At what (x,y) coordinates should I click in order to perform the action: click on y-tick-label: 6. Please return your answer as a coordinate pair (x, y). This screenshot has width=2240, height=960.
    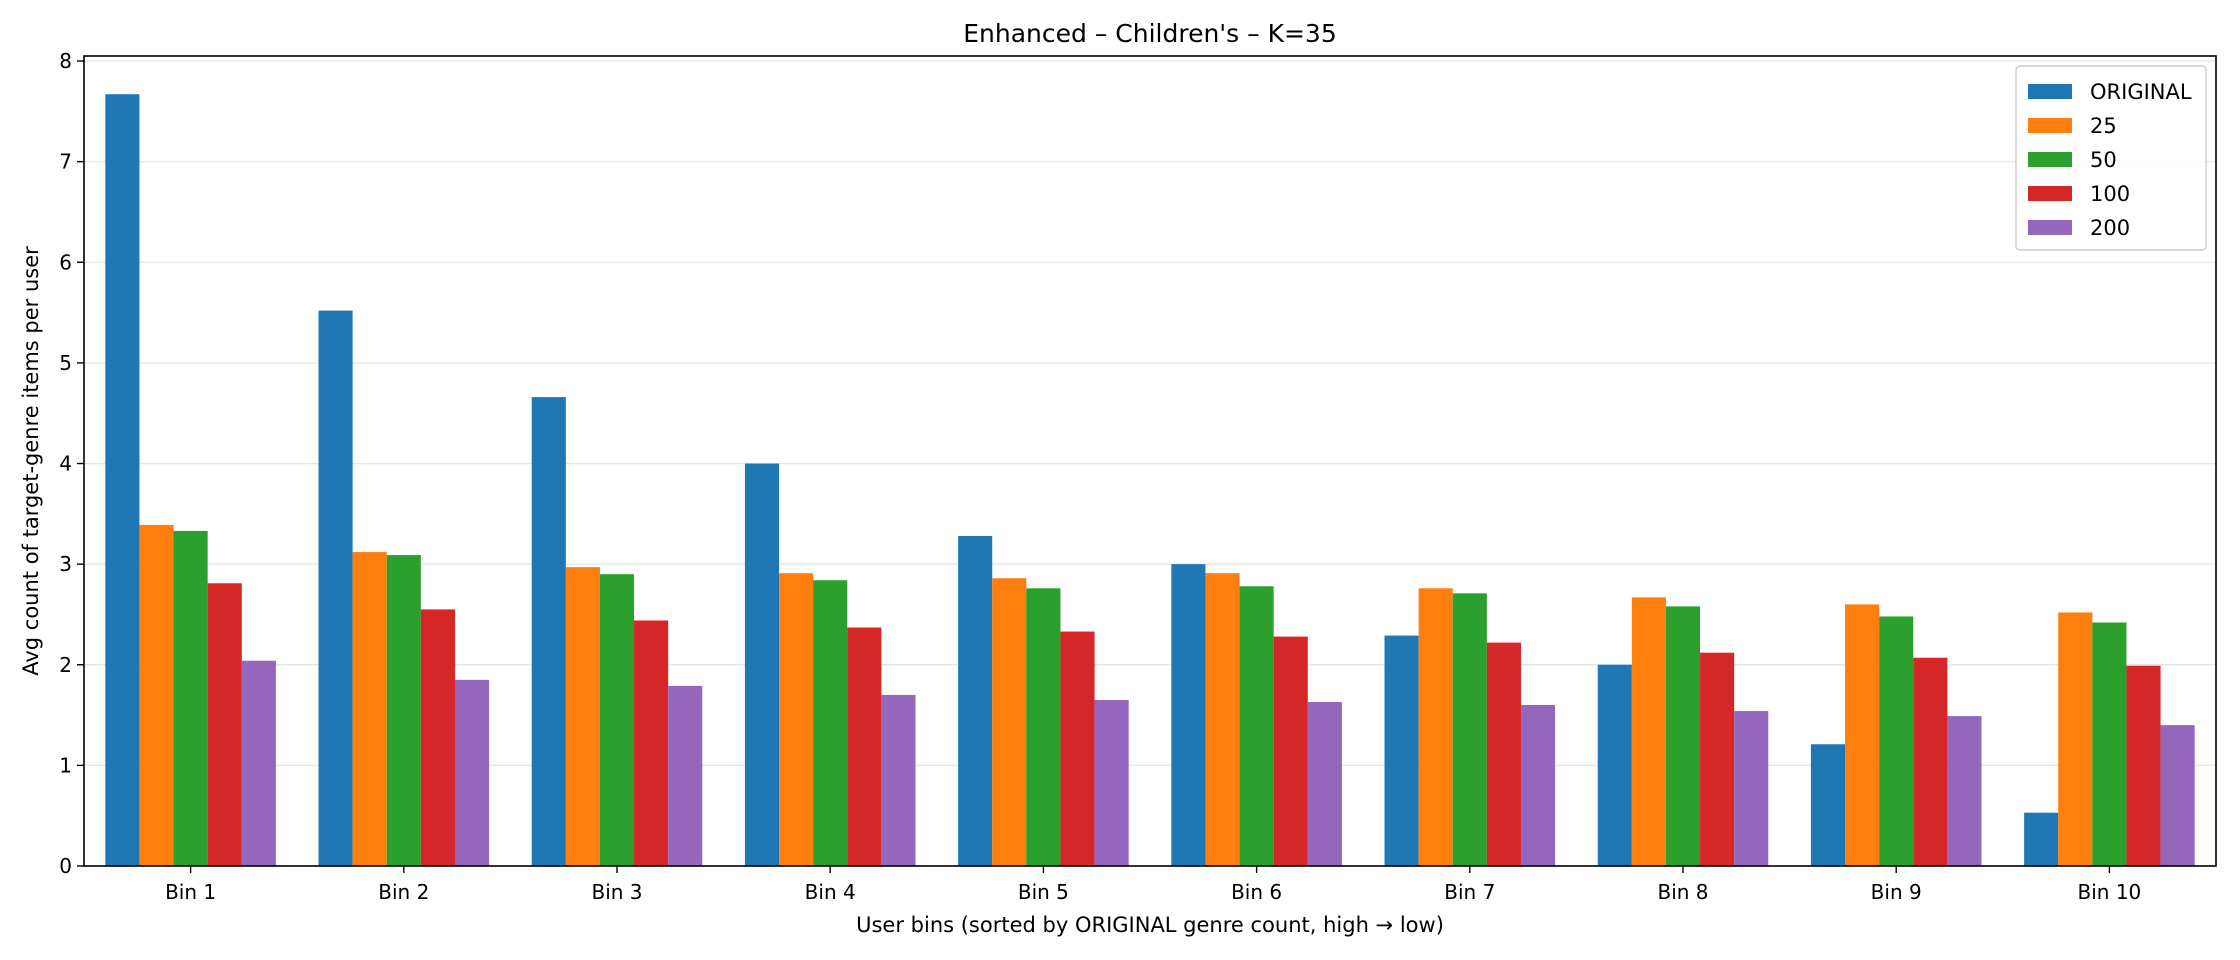
    Looking at the image, I should click on (65, 262).